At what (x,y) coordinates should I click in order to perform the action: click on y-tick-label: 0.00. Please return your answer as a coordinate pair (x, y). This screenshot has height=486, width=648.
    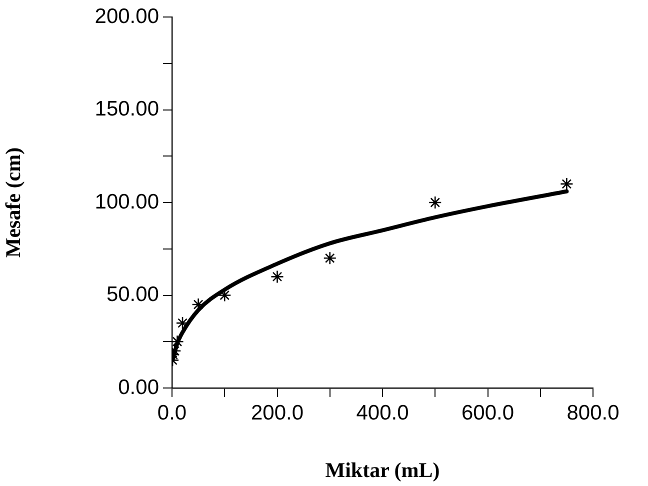
    Looking at the image, I should click on (138, 387).